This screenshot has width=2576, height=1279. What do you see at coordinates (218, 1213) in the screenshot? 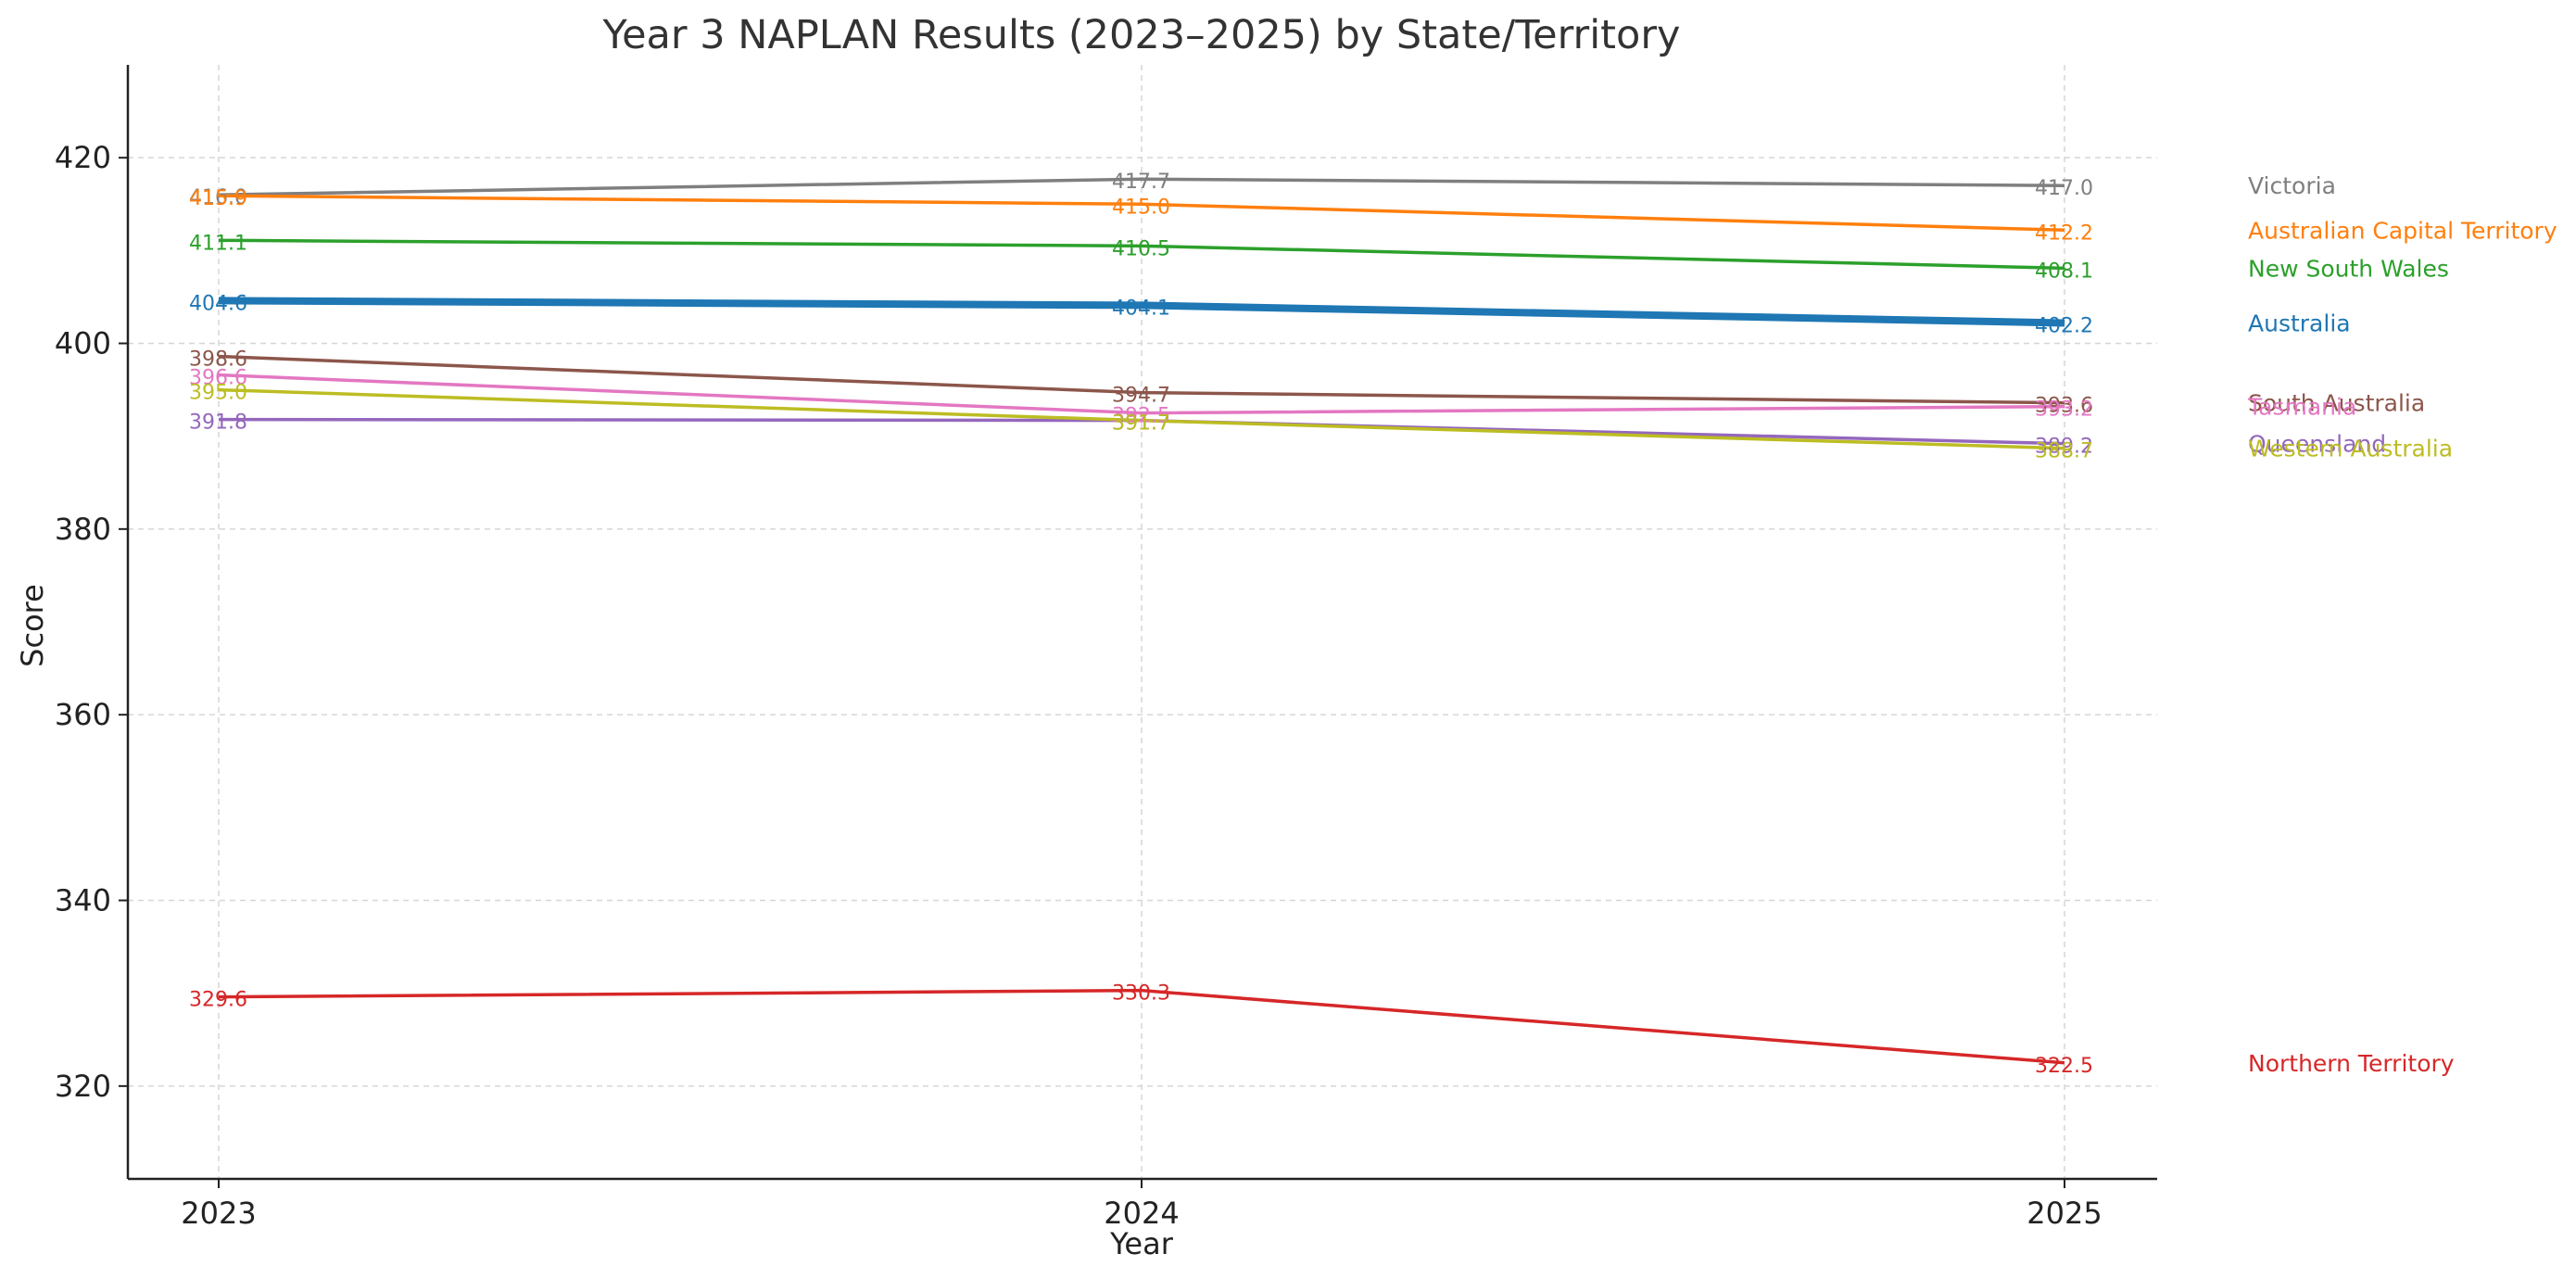
I see `x-tick-label: 2023` at bounding box center [218, 1213].